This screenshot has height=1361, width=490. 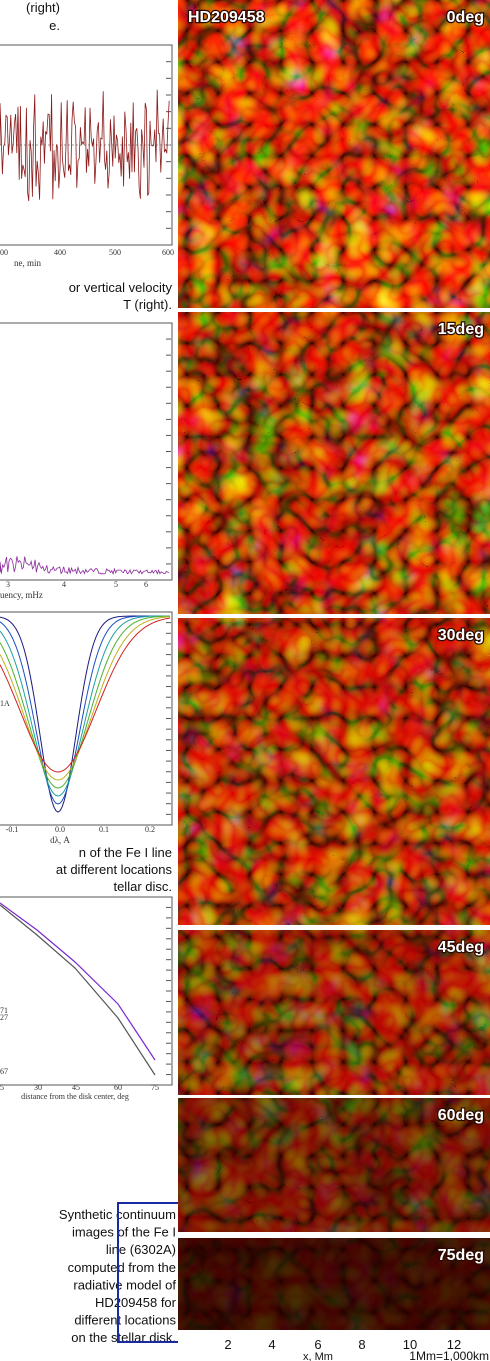 I want to click on angle-label: 15deg, so click(x=461, y=329).